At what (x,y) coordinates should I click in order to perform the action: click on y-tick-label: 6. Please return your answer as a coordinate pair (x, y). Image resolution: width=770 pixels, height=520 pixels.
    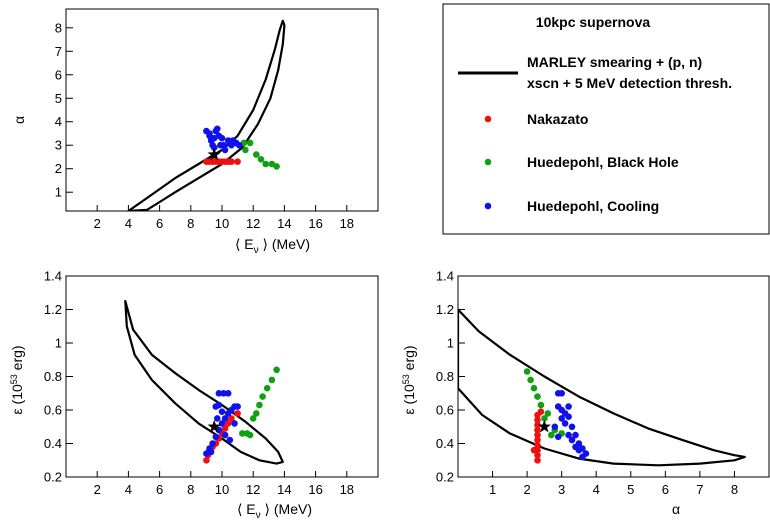
    Looking at the image, I should click on (58, 74).